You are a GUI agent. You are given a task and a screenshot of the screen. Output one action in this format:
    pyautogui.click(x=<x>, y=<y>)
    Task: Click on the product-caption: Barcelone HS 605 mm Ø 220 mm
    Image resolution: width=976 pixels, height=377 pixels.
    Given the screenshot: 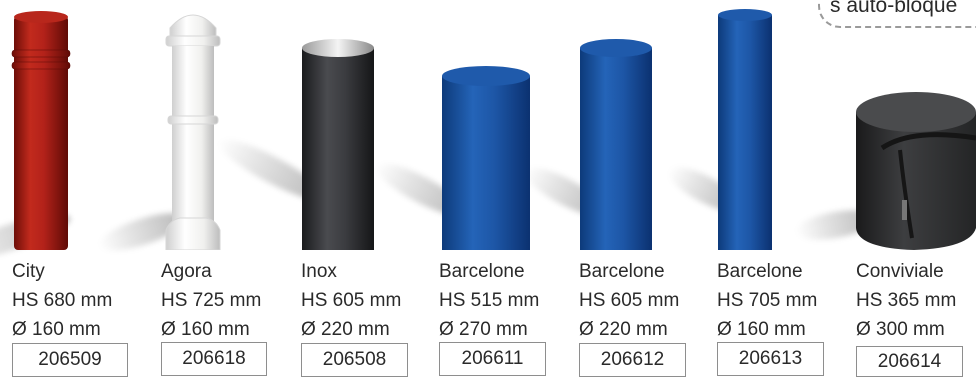 What is the action you would take?
    pyautogui.click(x=629, y=300)
    